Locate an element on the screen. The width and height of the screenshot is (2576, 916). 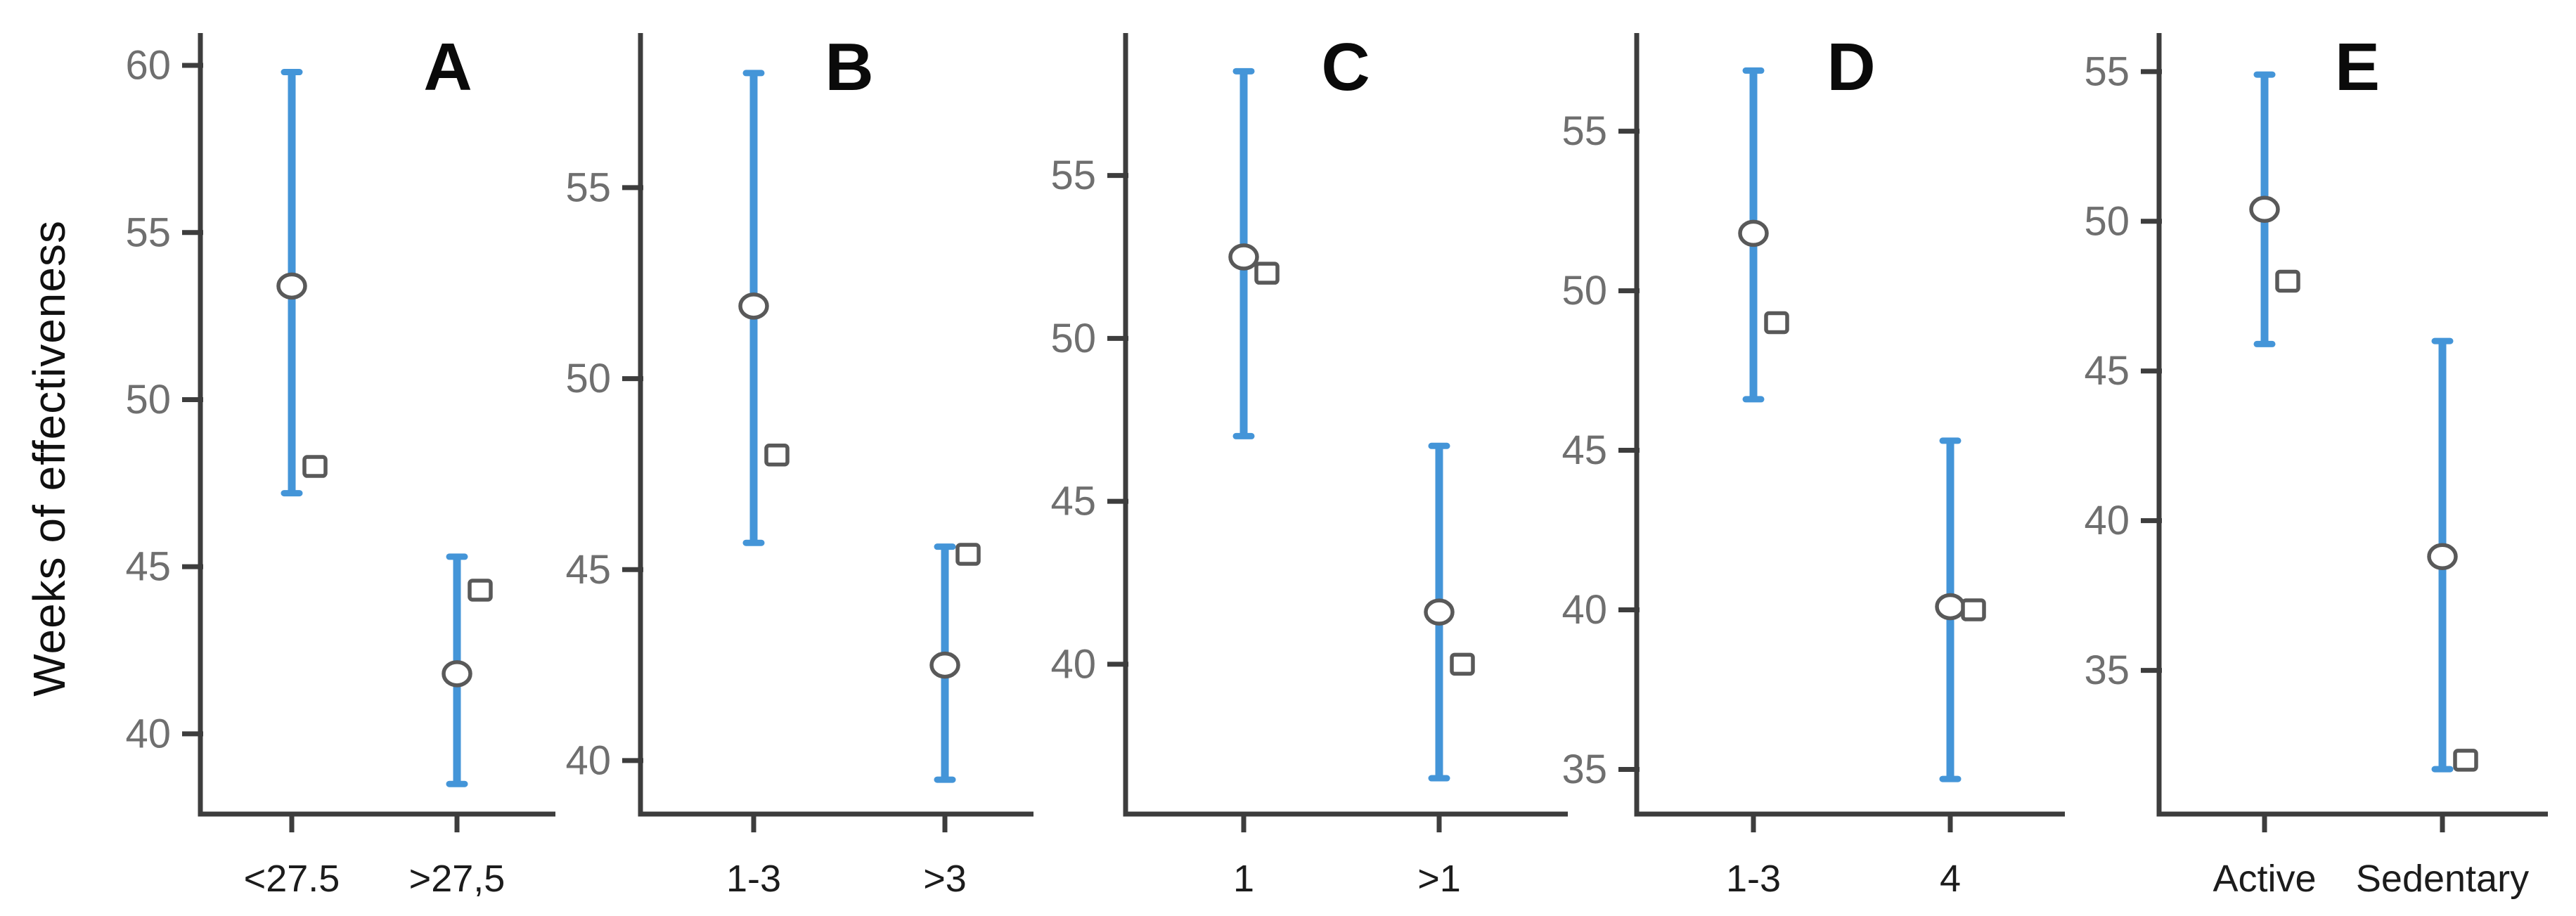
category-label: Sedentary is located at coordinates (2442, 879).